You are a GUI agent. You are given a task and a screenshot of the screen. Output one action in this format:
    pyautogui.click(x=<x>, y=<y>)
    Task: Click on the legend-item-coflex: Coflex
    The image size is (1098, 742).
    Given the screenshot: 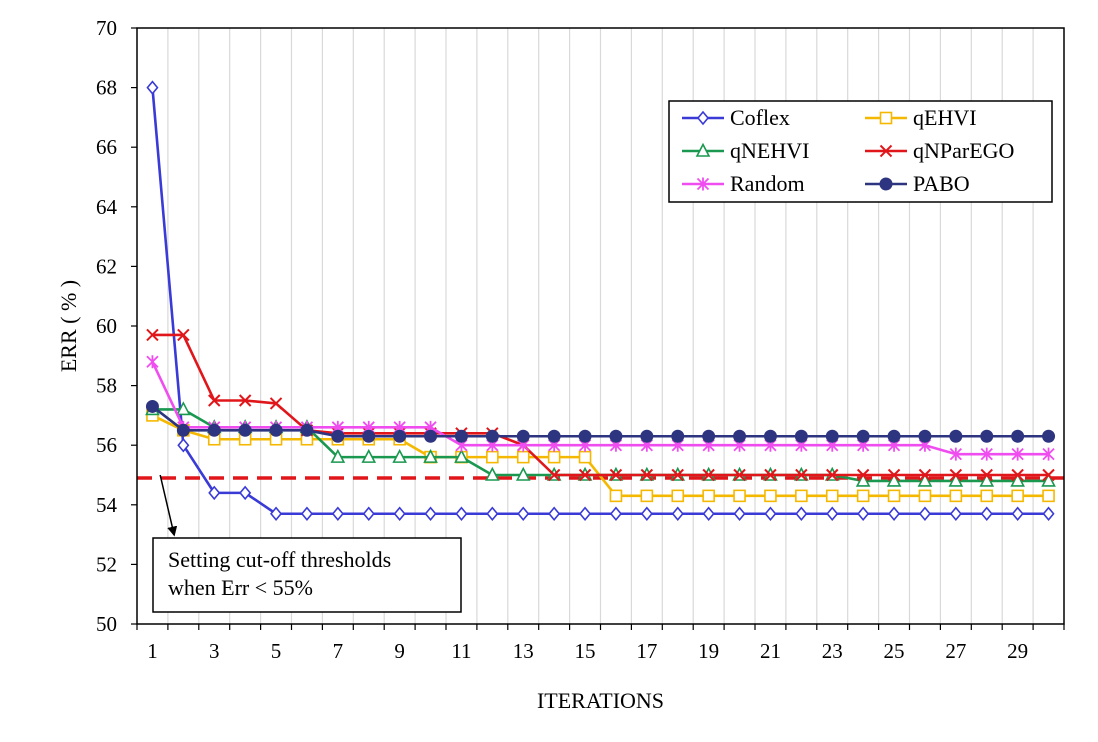 What is the action you would take?
    pyautogui.click(x=736, y=117)
    